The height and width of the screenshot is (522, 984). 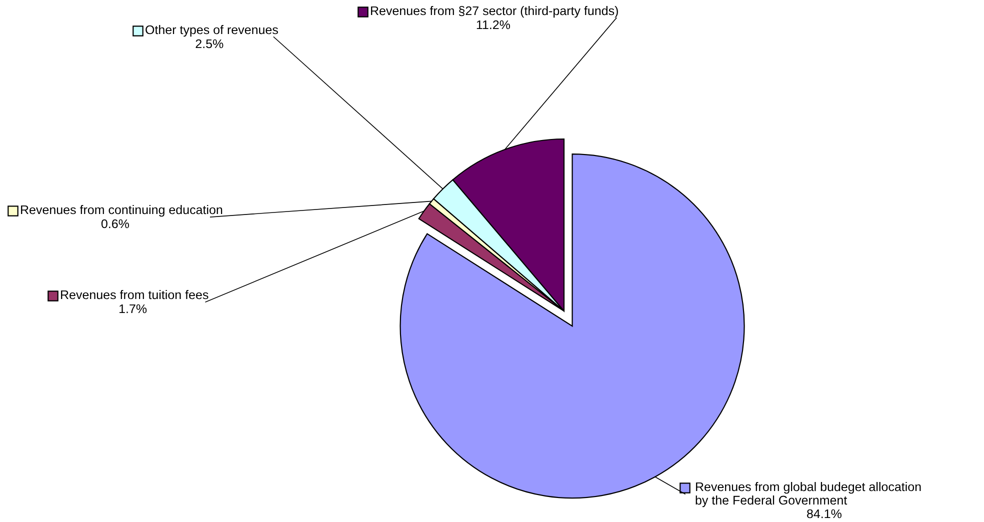 I want to click on data-label: 11.2%, so click(x=493, y=25).